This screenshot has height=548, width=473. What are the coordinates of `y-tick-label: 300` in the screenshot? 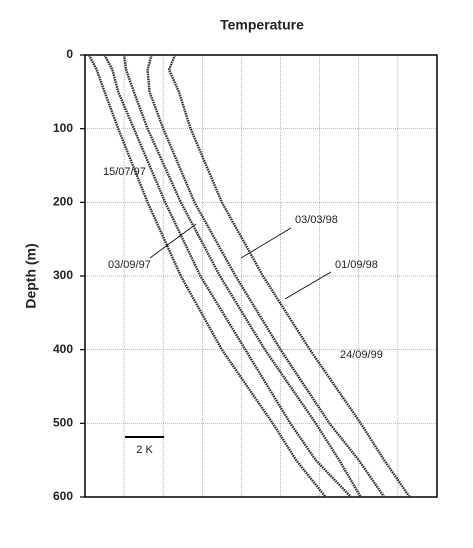 It's located at (63, 275).